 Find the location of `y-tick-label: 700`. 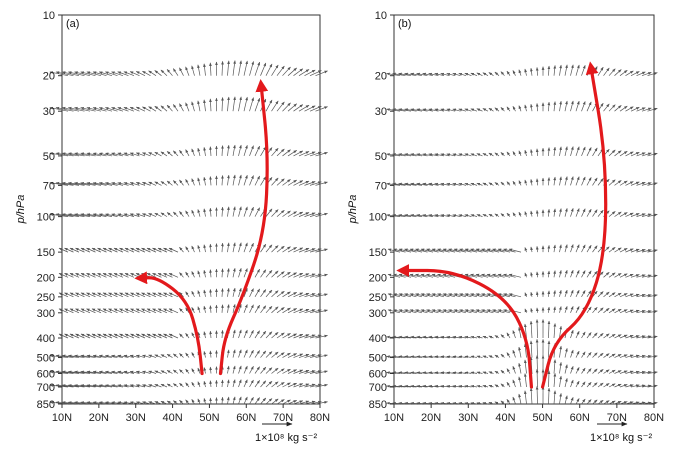

y-tick-label: 700 is located at coordinates (46, 388).